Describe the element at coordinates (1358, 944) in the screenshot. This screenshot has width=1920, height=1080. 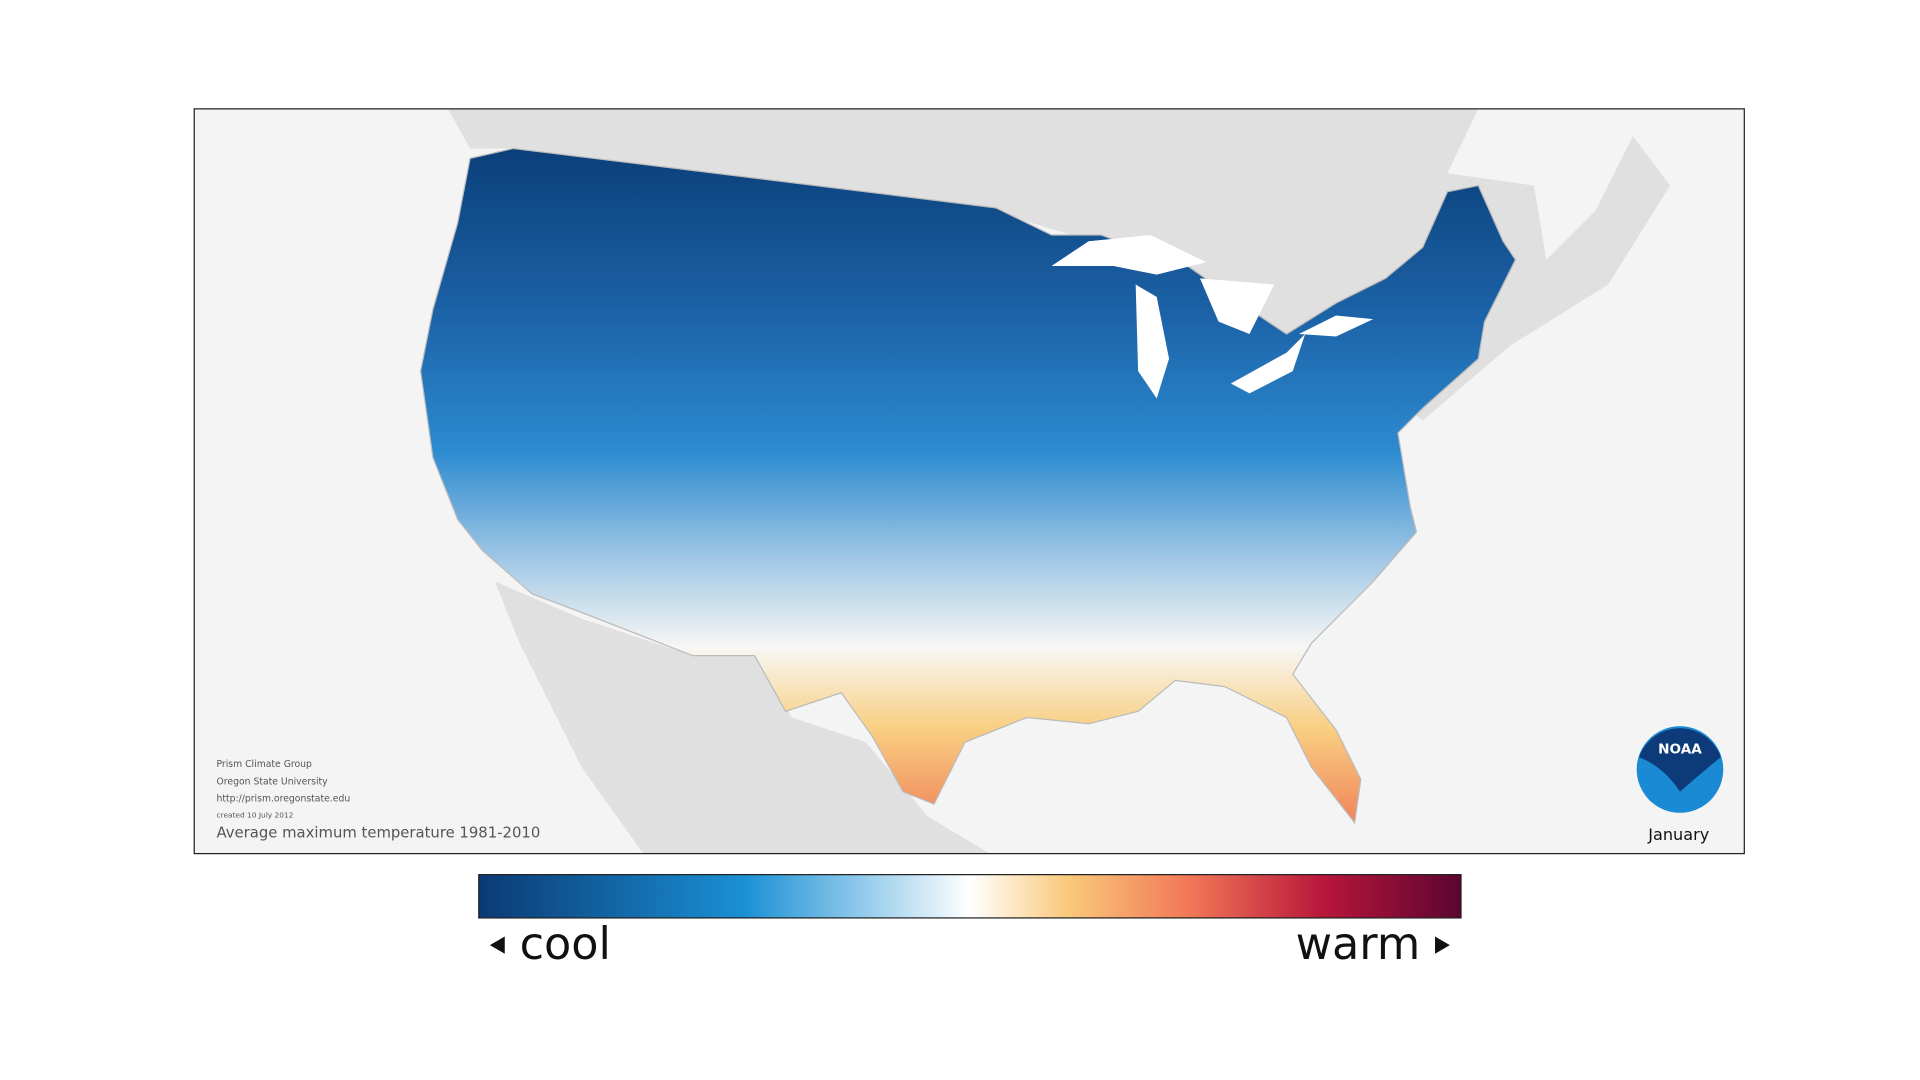
I see `legend-high: warm` at that location.